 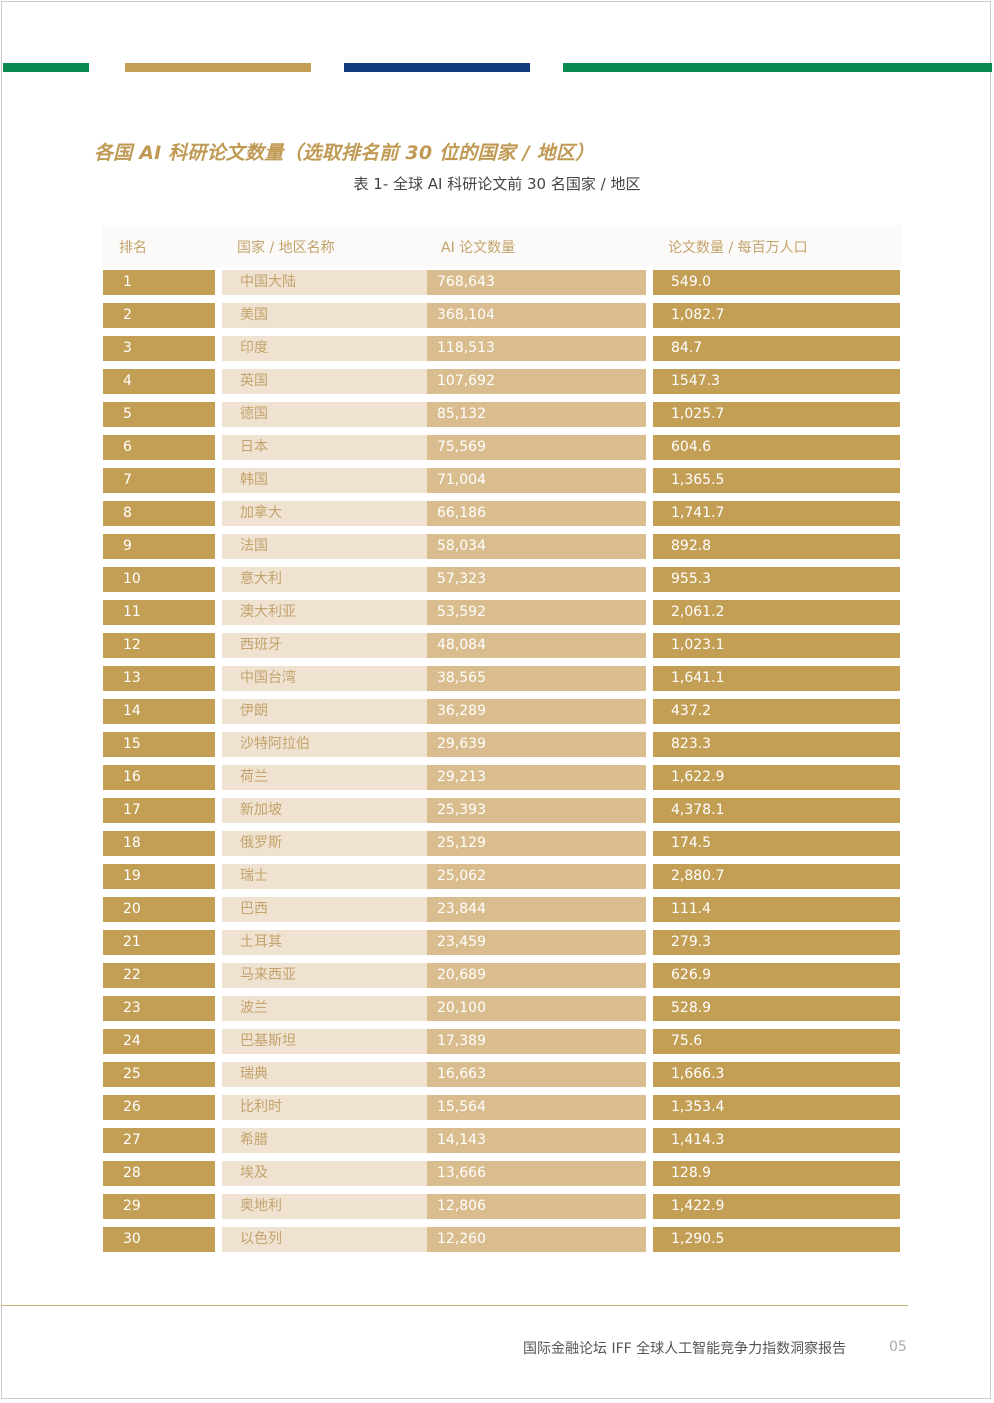 I want to click on rank-cell: 4, so click(x=159, y=381).